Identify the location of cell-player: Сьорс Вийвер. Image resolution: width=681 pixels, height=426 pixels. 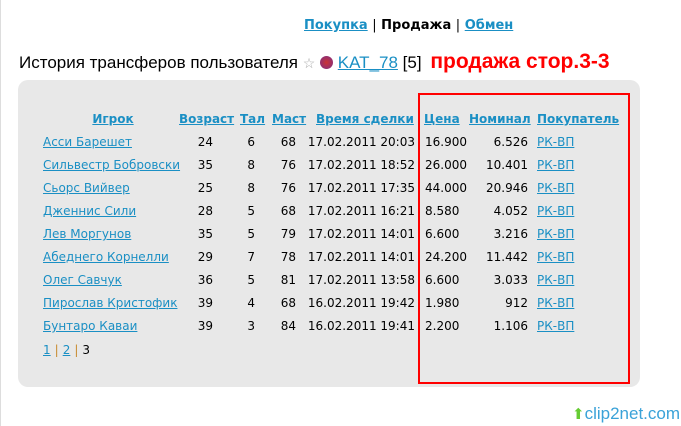
(86, 188).